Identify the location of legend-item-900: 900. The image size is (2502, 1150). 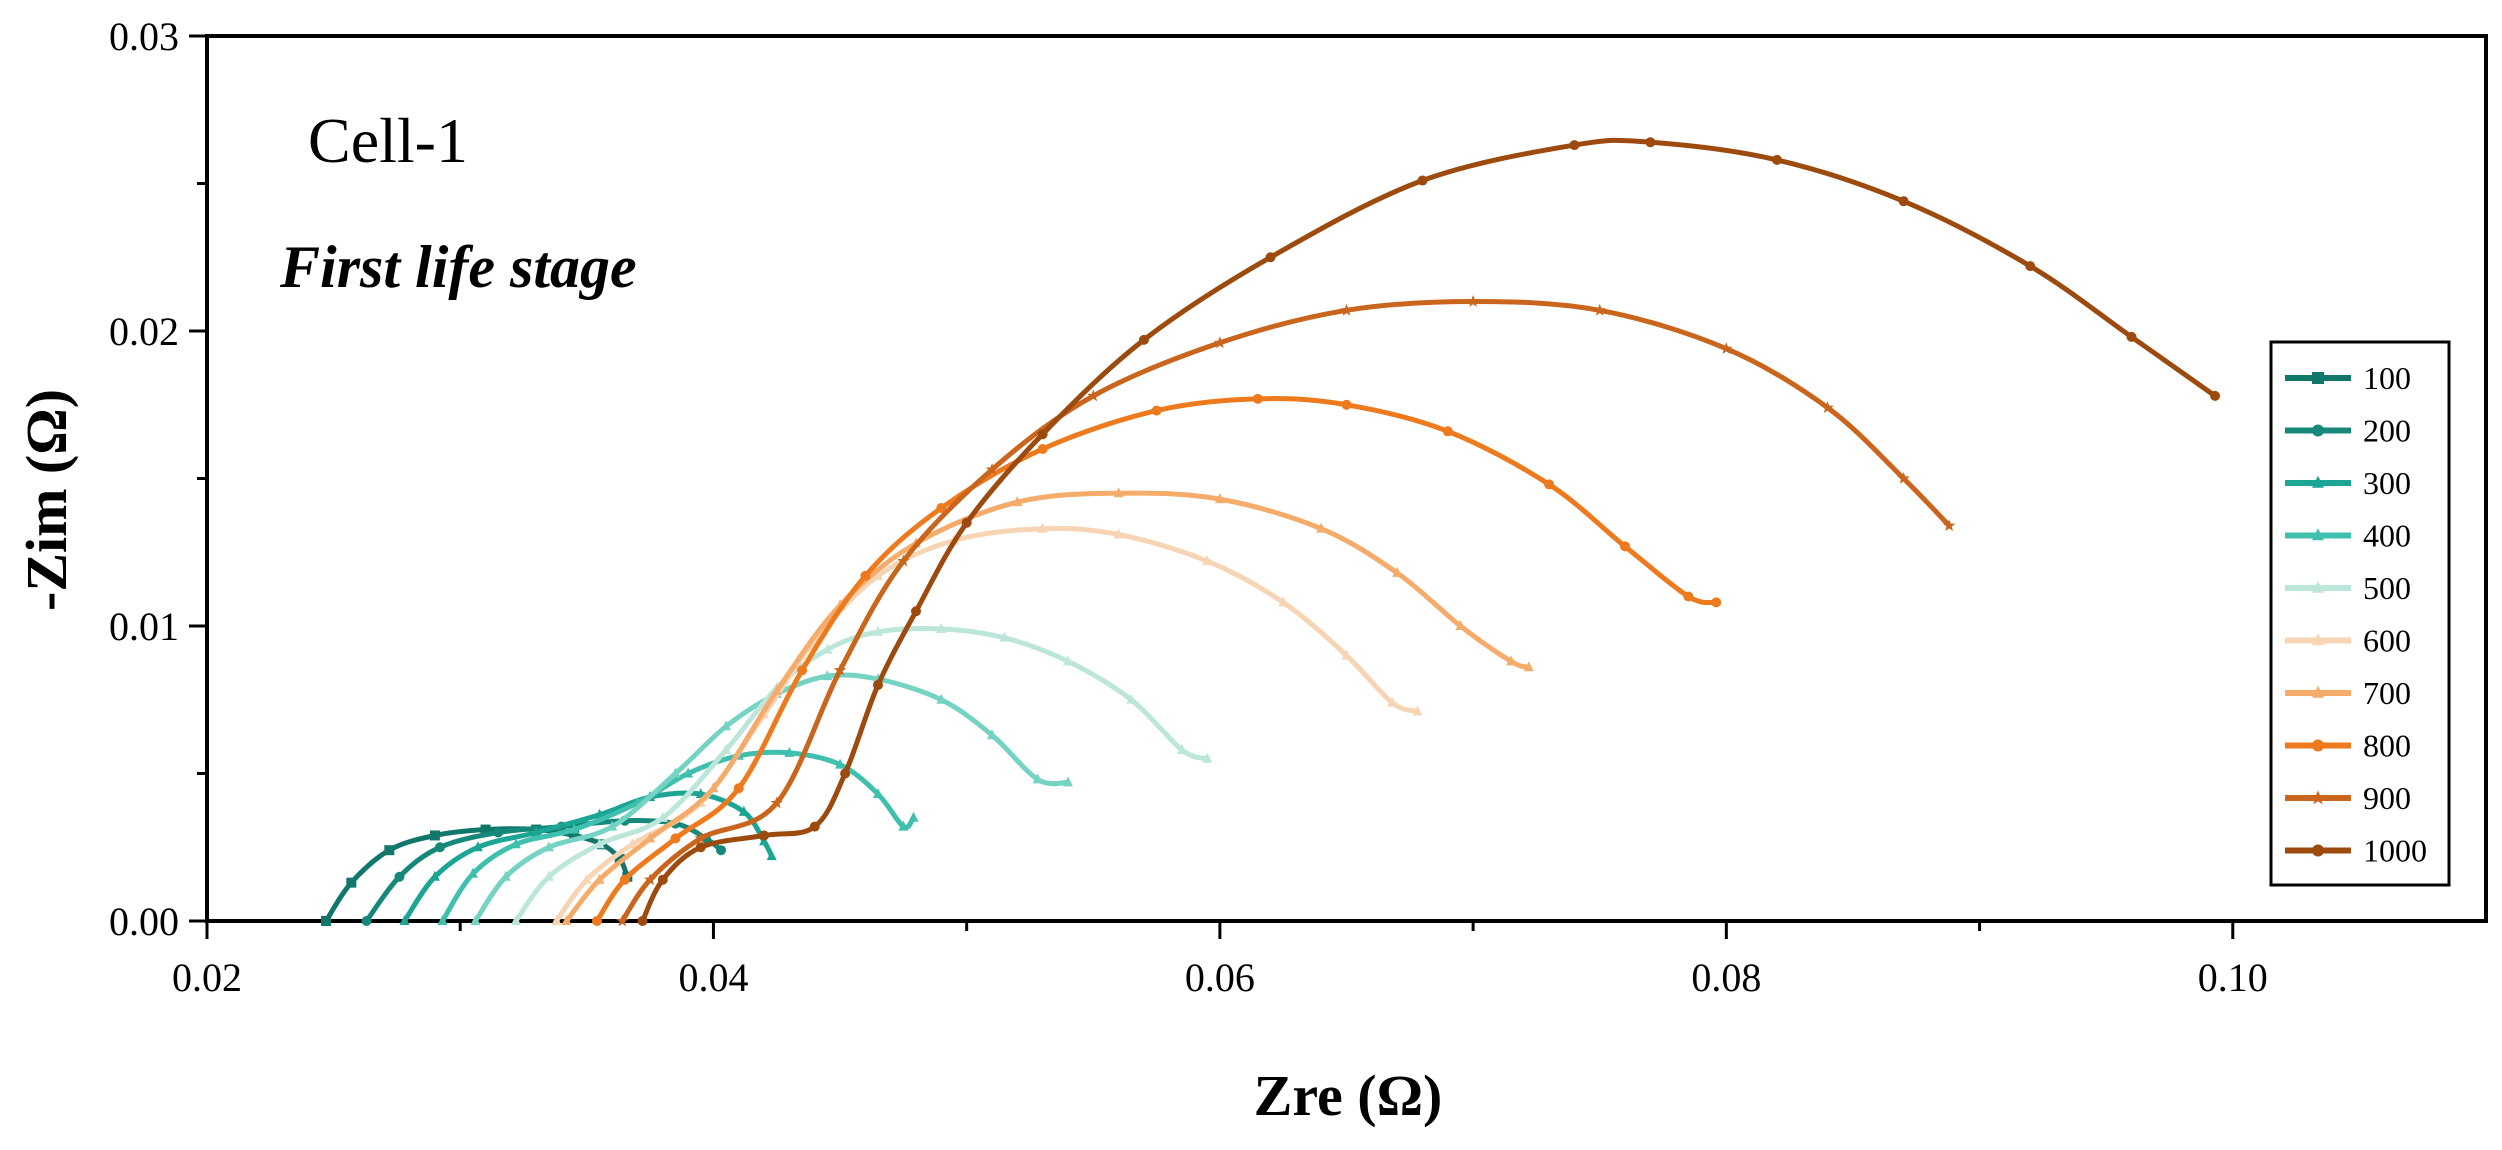
(2348, 798).